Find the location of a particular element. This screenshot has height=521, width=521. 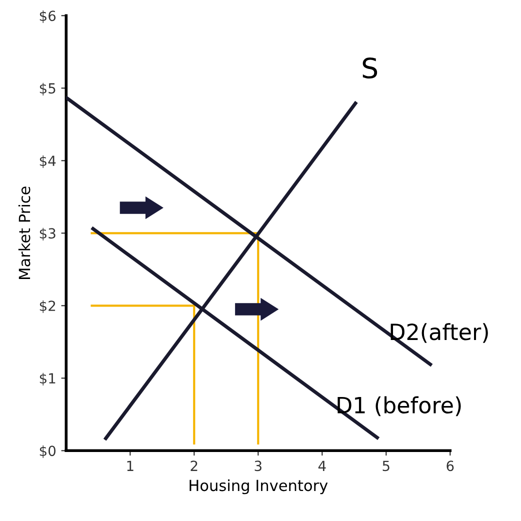

y-tick-label: $2 is located at coordinates (48, 306).